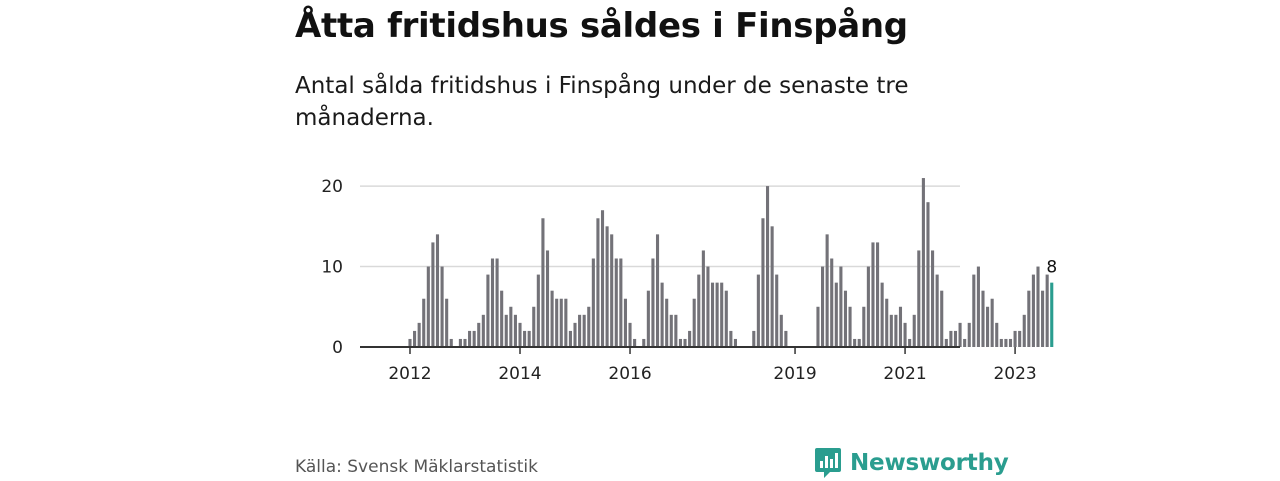 The width and height of the screenshot is (1280, 481). What do you see at coordinates (929, 463) in the screenshot?
I see `logo-text: Newsworthy` at bounding box center [929, 463].